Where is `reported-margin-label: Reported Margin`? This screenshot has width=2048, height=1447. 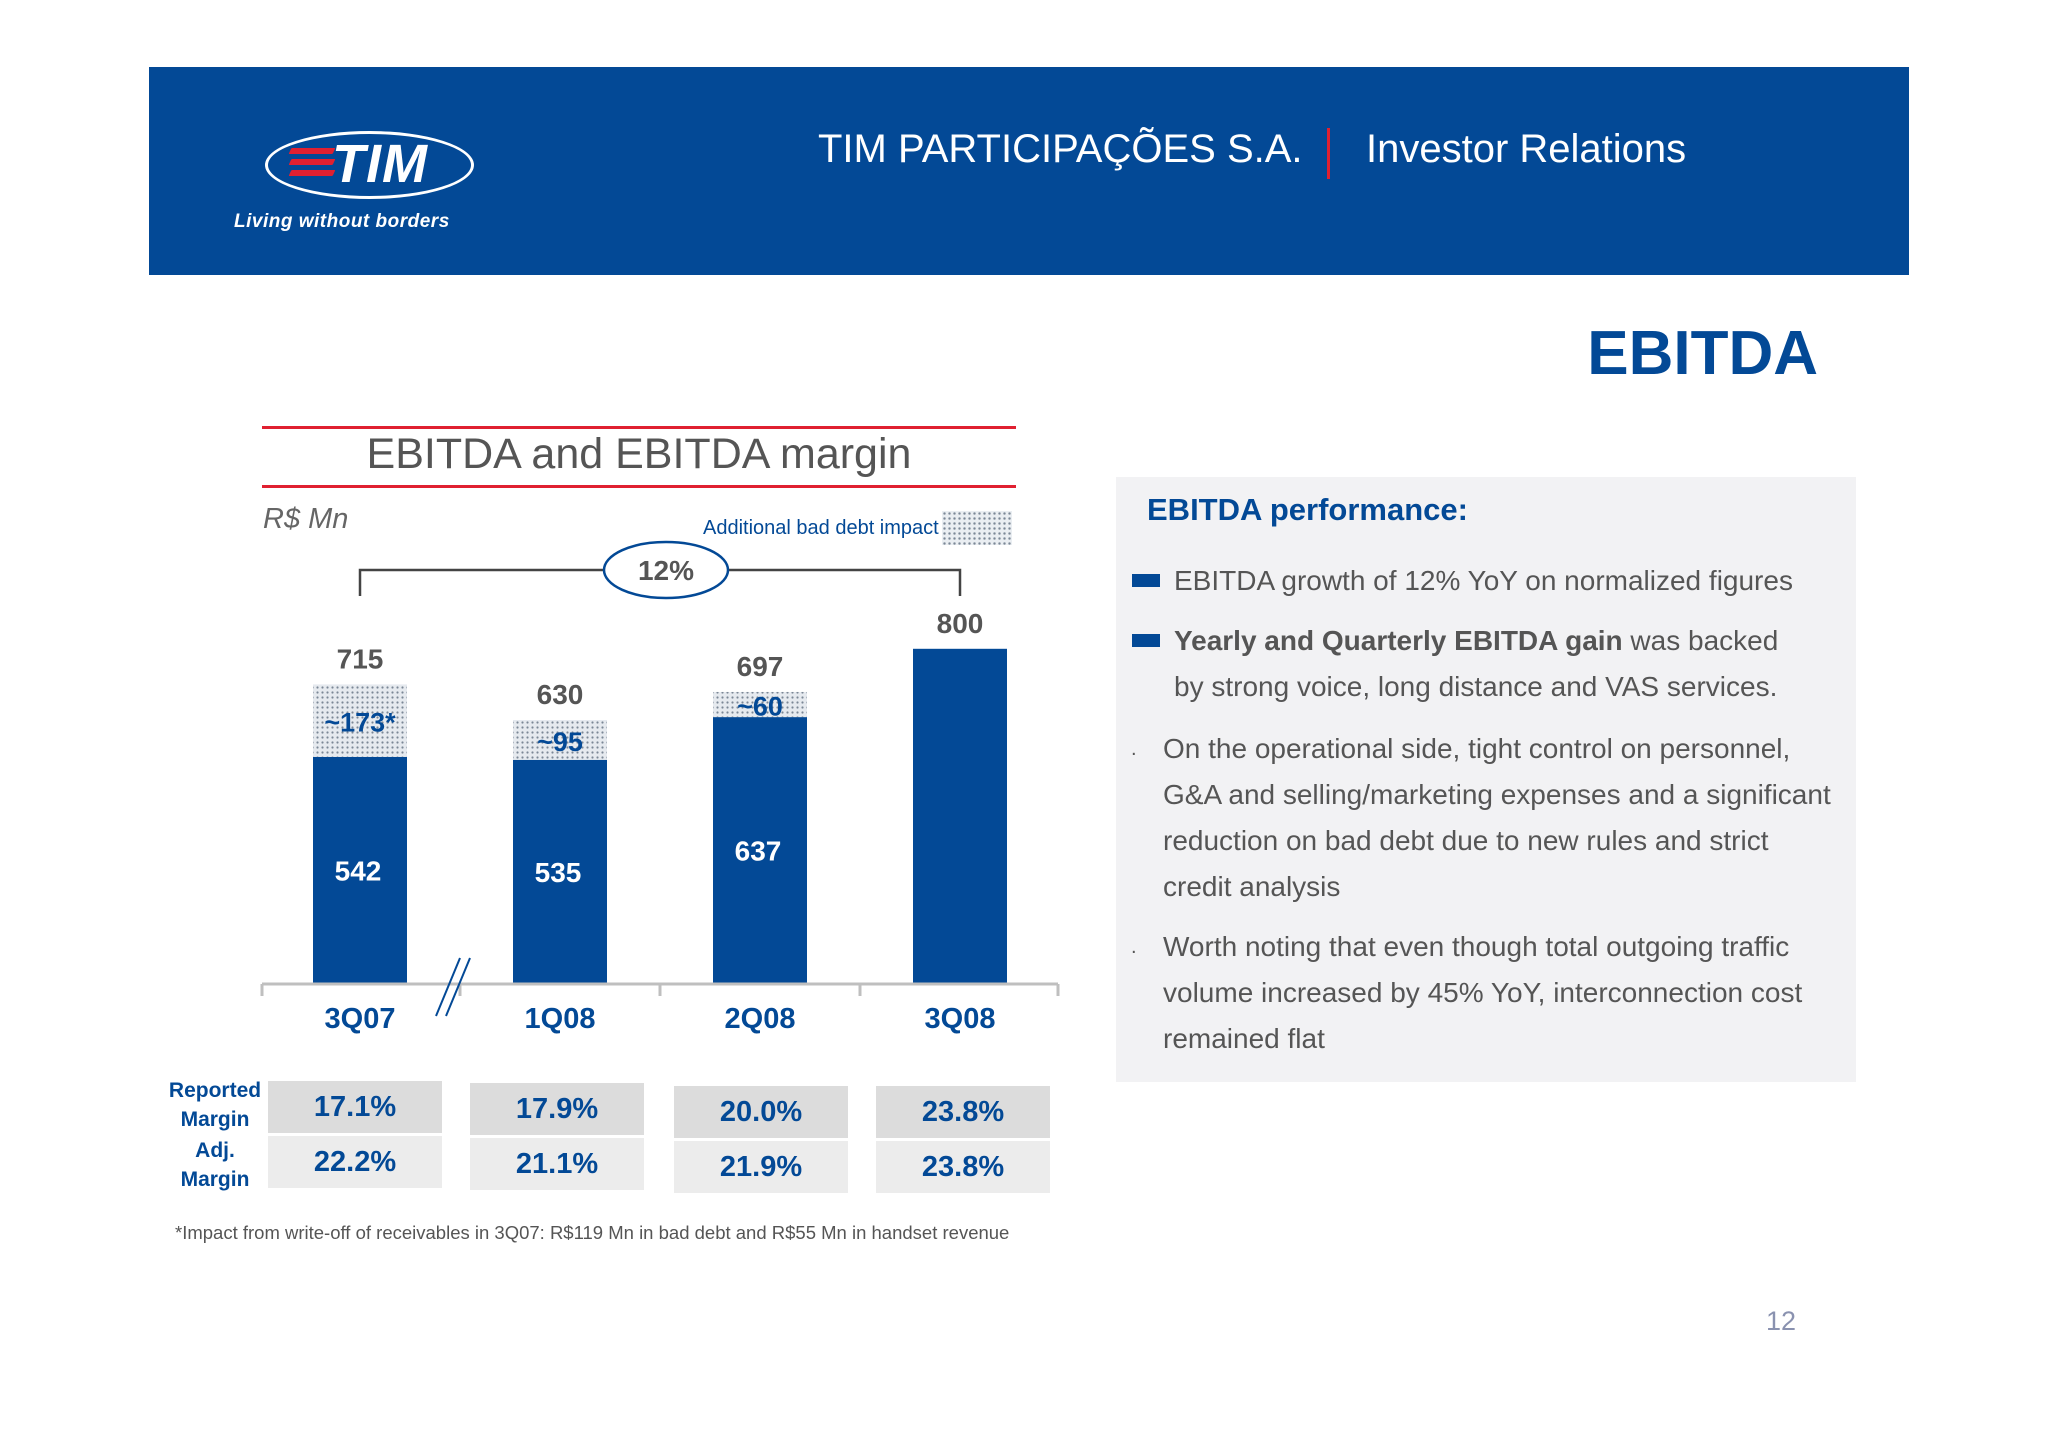
reported-margin-label: Reported Margin is located at coordinates (215, 1105).